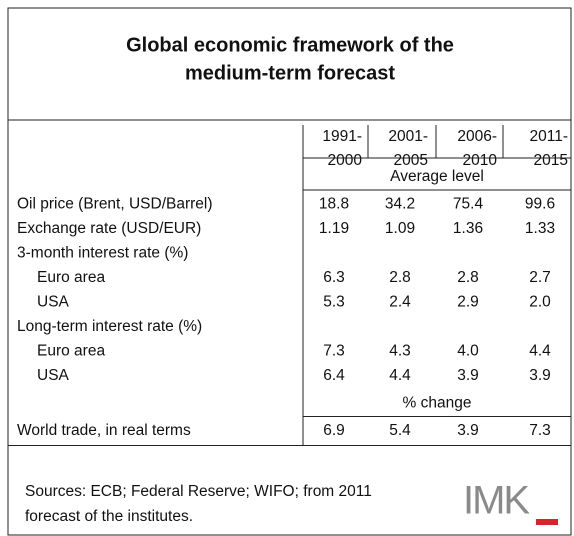  I want to click on cell: 75.4, so click(468, 204).